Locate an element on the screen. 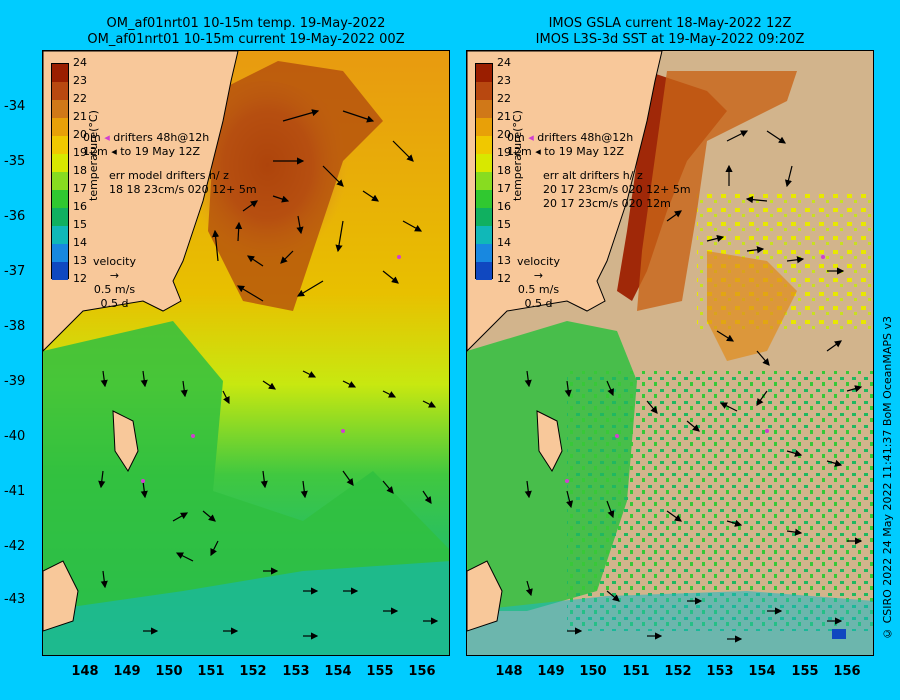 This screenshot has width=900, height=700. left-err-line1: err model drifters h/ z is located at coordinates (169, 175).